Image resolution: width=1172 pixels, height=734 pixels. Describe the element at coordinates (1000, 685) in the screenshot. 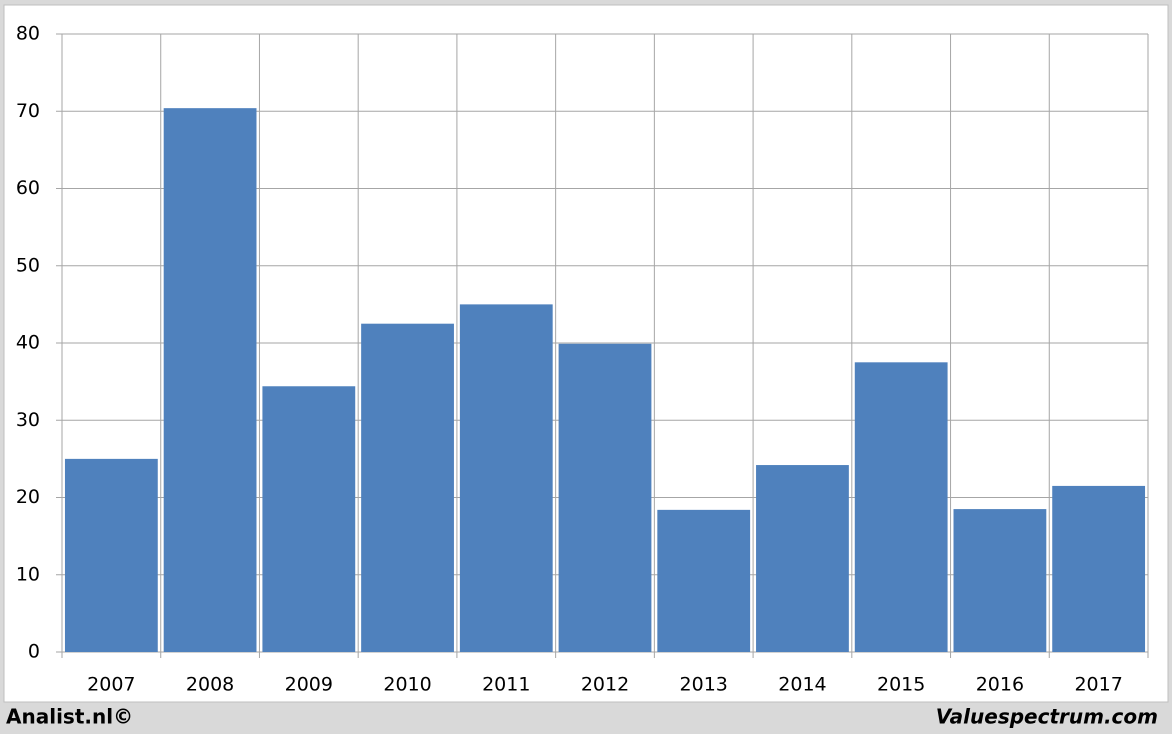

I see `x-tick-label: 2016` at that location.